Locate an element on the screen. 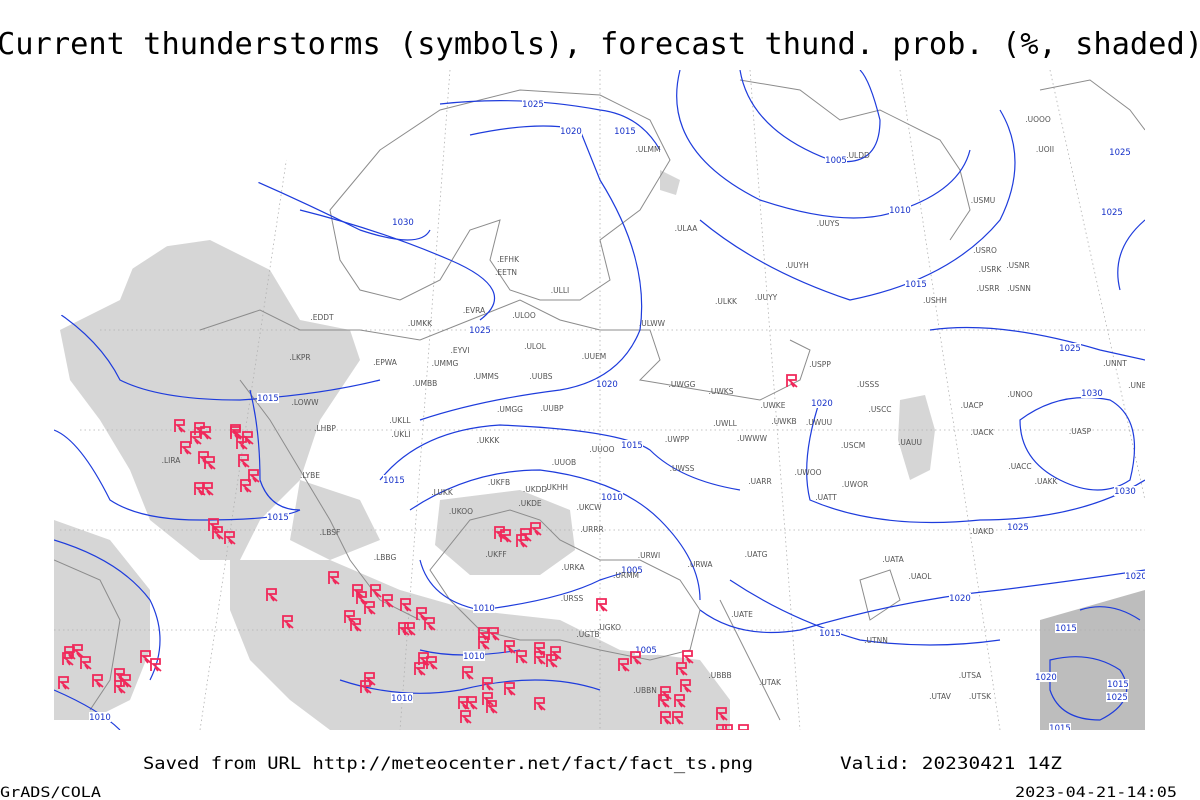  station-label: .UWKE is located at coordinates (773, 405).